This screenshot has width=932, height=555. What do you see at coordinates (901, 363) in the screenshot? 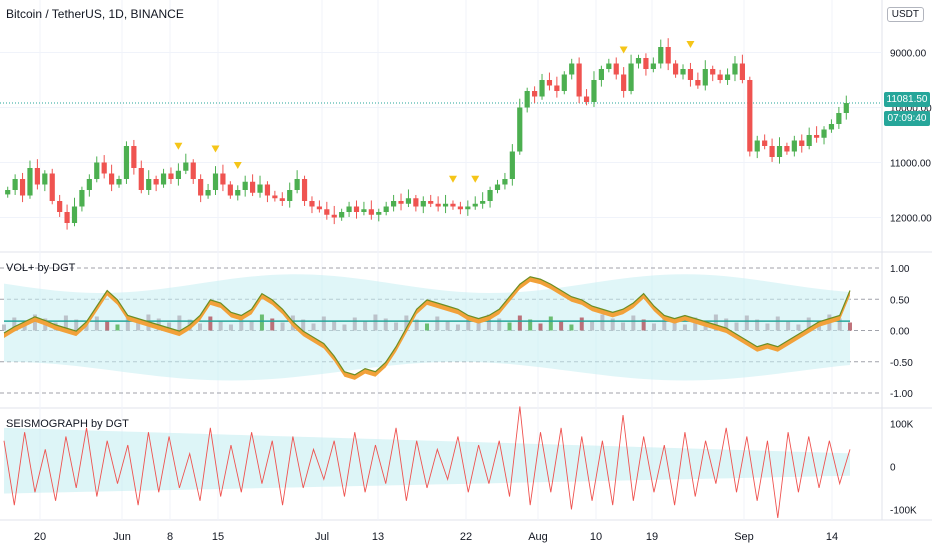
I see `vol-tick-label: -0.50` at bounding box center [901, 363].